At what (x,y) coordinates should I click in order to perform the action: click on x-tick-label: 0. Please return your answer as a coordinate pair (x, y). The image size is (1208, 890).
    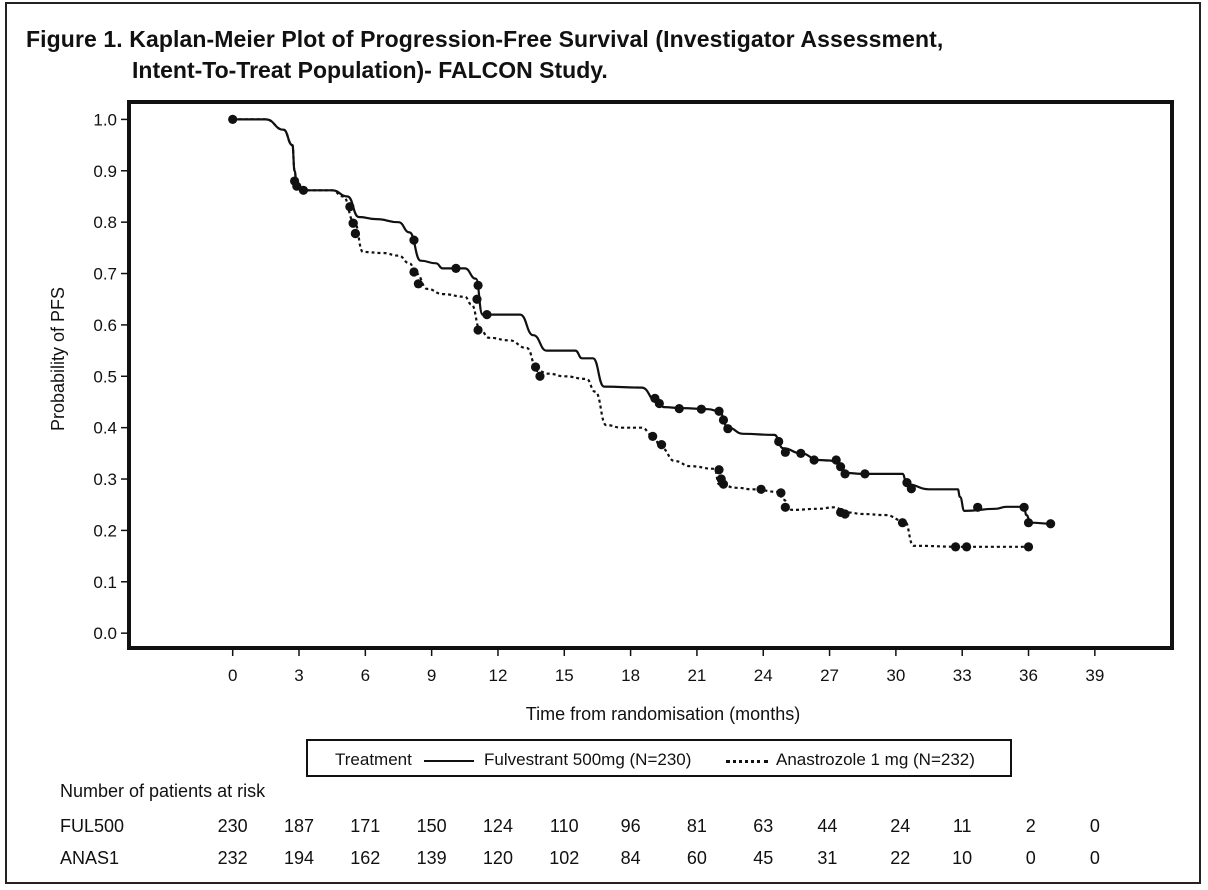
    Looking at the image, I should click on (232, 675).